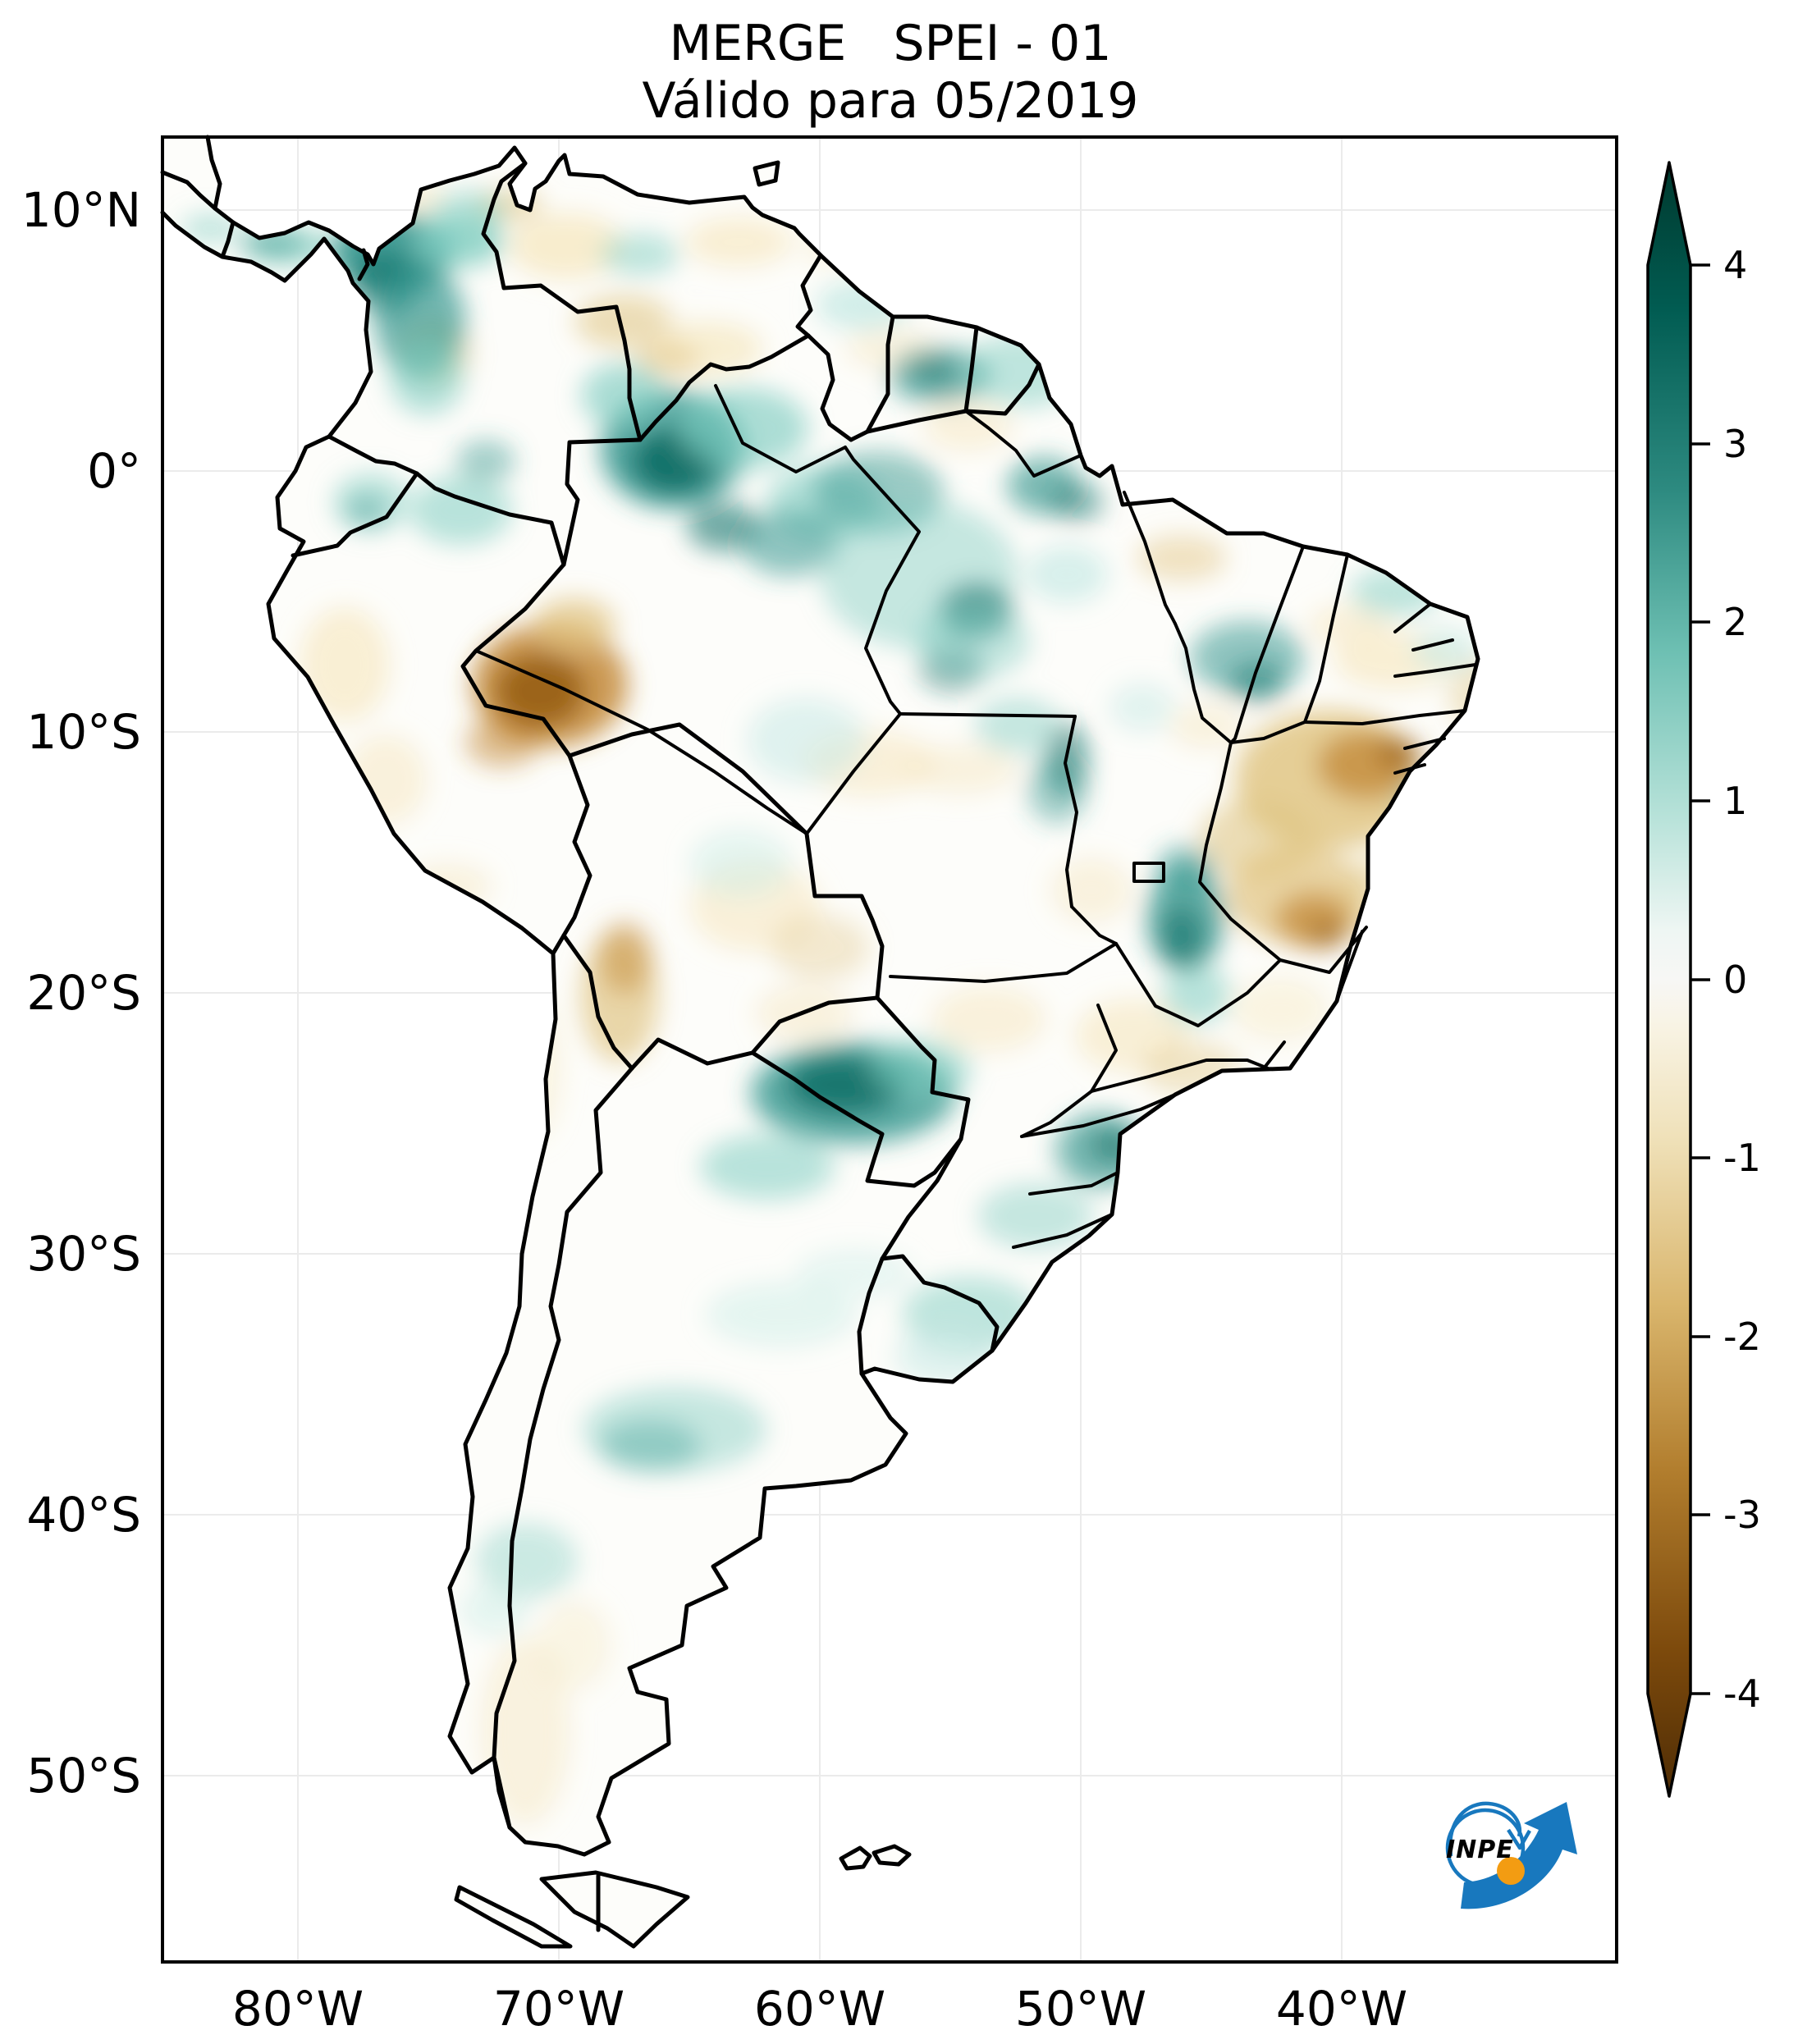 Image resolution: width=1798 pixels, height=2044 pixels. Describe the element at coordinates (83, 732) in the screenshot. I see `y-tick-10s: 10°S` at that location.